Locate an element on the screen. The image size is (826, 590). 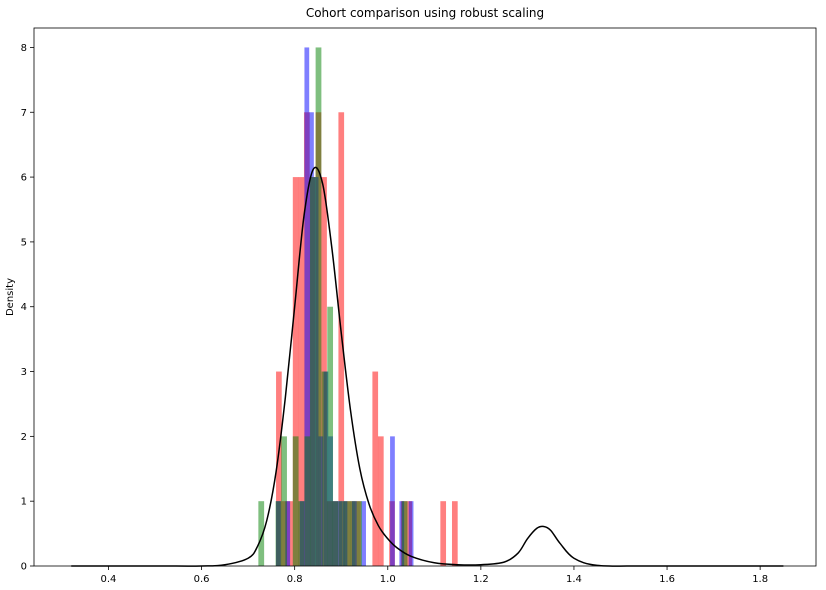
chart-title: Cohort comparison using robust scaling is located at coordinates (425, 13).